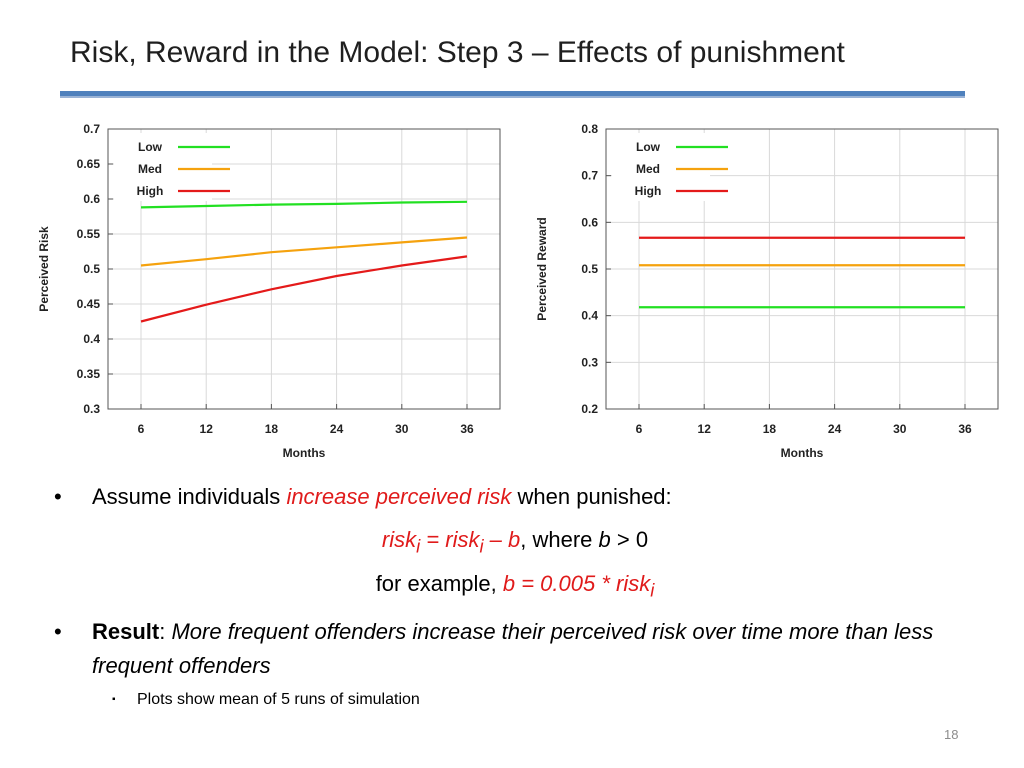 Image resolution: width=1024 pixels, height=768 pixels. Describe the element at coordinates (589, 409) in the screenshot. I see `chart2-y-tick-label: 0.2` at that location.